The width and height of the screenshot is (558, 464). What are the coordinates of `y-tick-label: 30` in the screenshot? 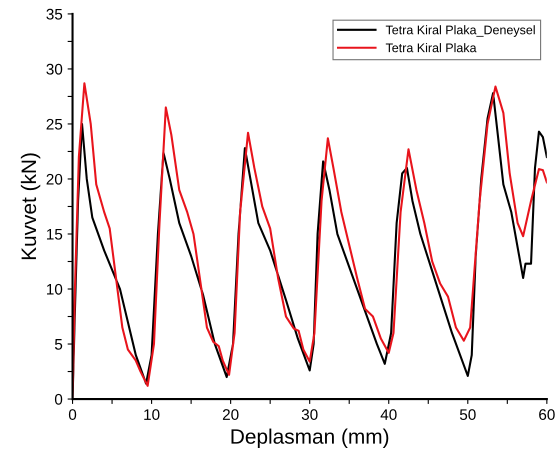 It's located at (54, 69).